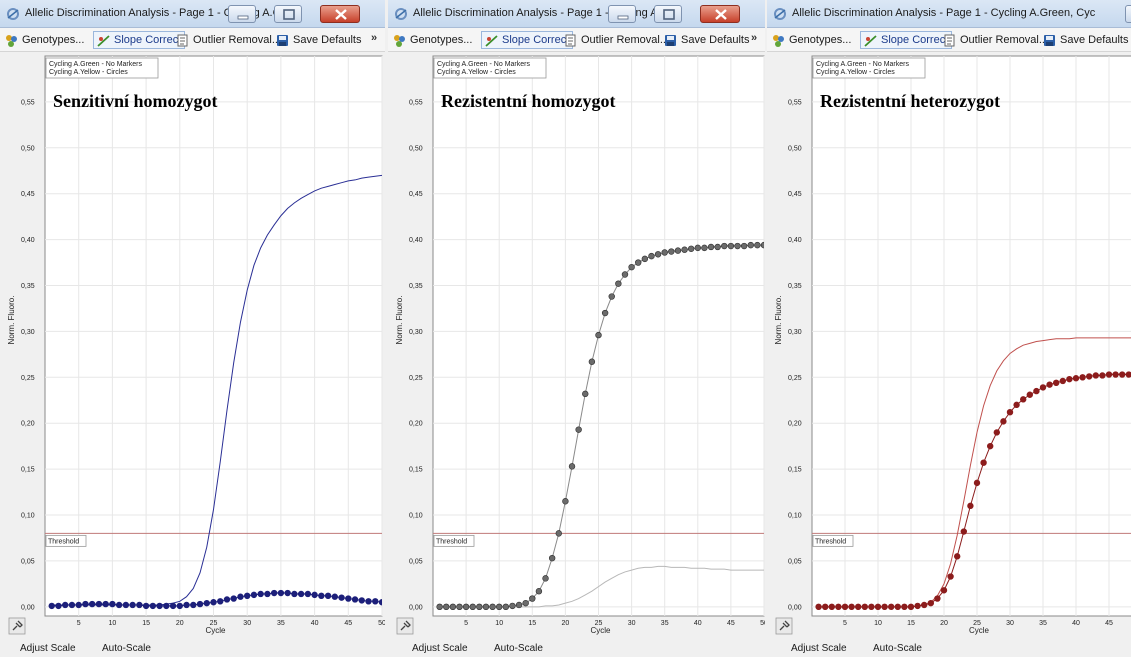 This screenshot has width=1131, height=657. I want to click on genotype-annotation: Rezistentní heterozygot, so click(910, 101).